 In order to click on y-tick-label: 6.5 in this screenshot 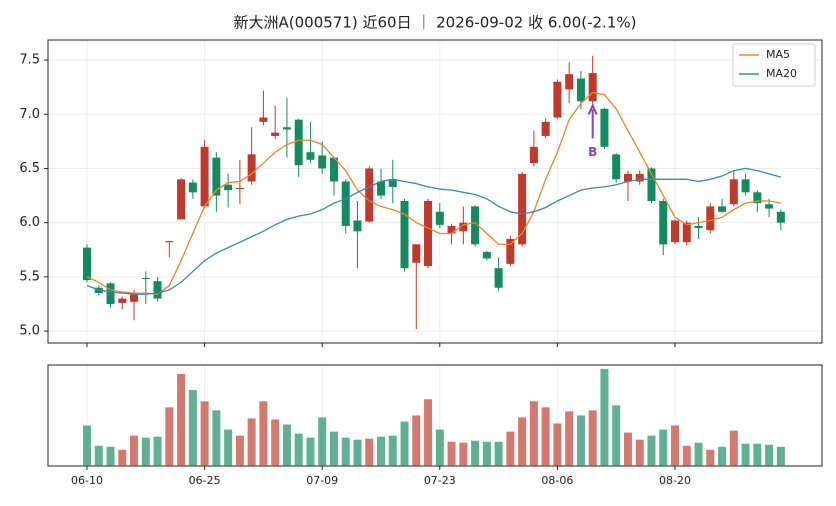, I will do `click(29, 168)`.